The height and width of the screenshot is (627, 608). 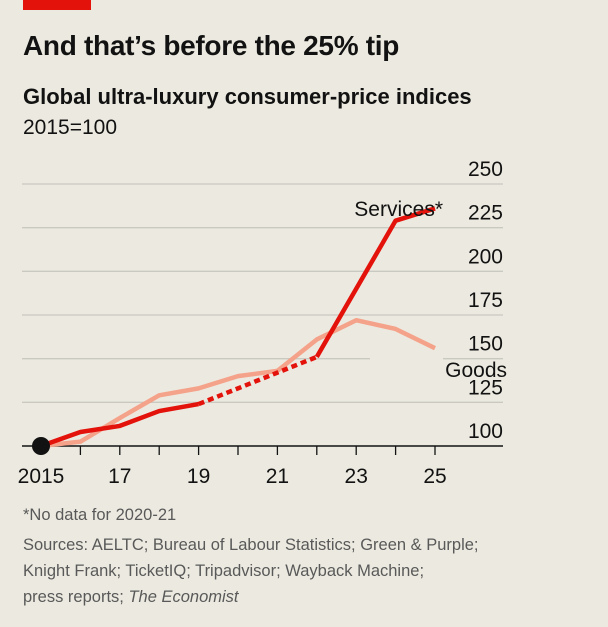 What do you see at coordinates (356, 476) in the screenshot?
I see `x-tick-label: 23` at bounding box center [356, 476].